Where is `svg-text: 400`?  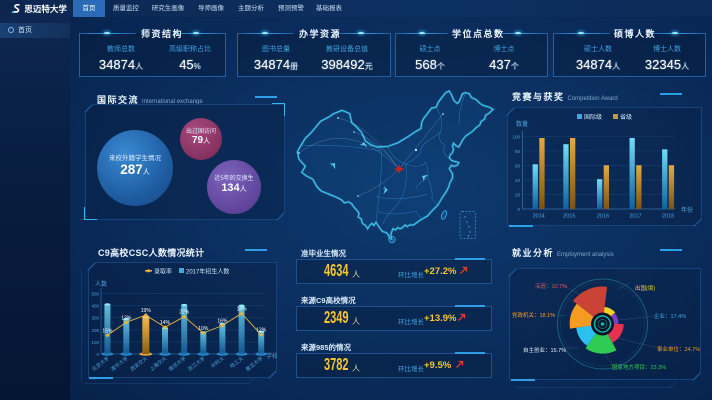
svg-text: 400 is located at coordinates (95, 306).